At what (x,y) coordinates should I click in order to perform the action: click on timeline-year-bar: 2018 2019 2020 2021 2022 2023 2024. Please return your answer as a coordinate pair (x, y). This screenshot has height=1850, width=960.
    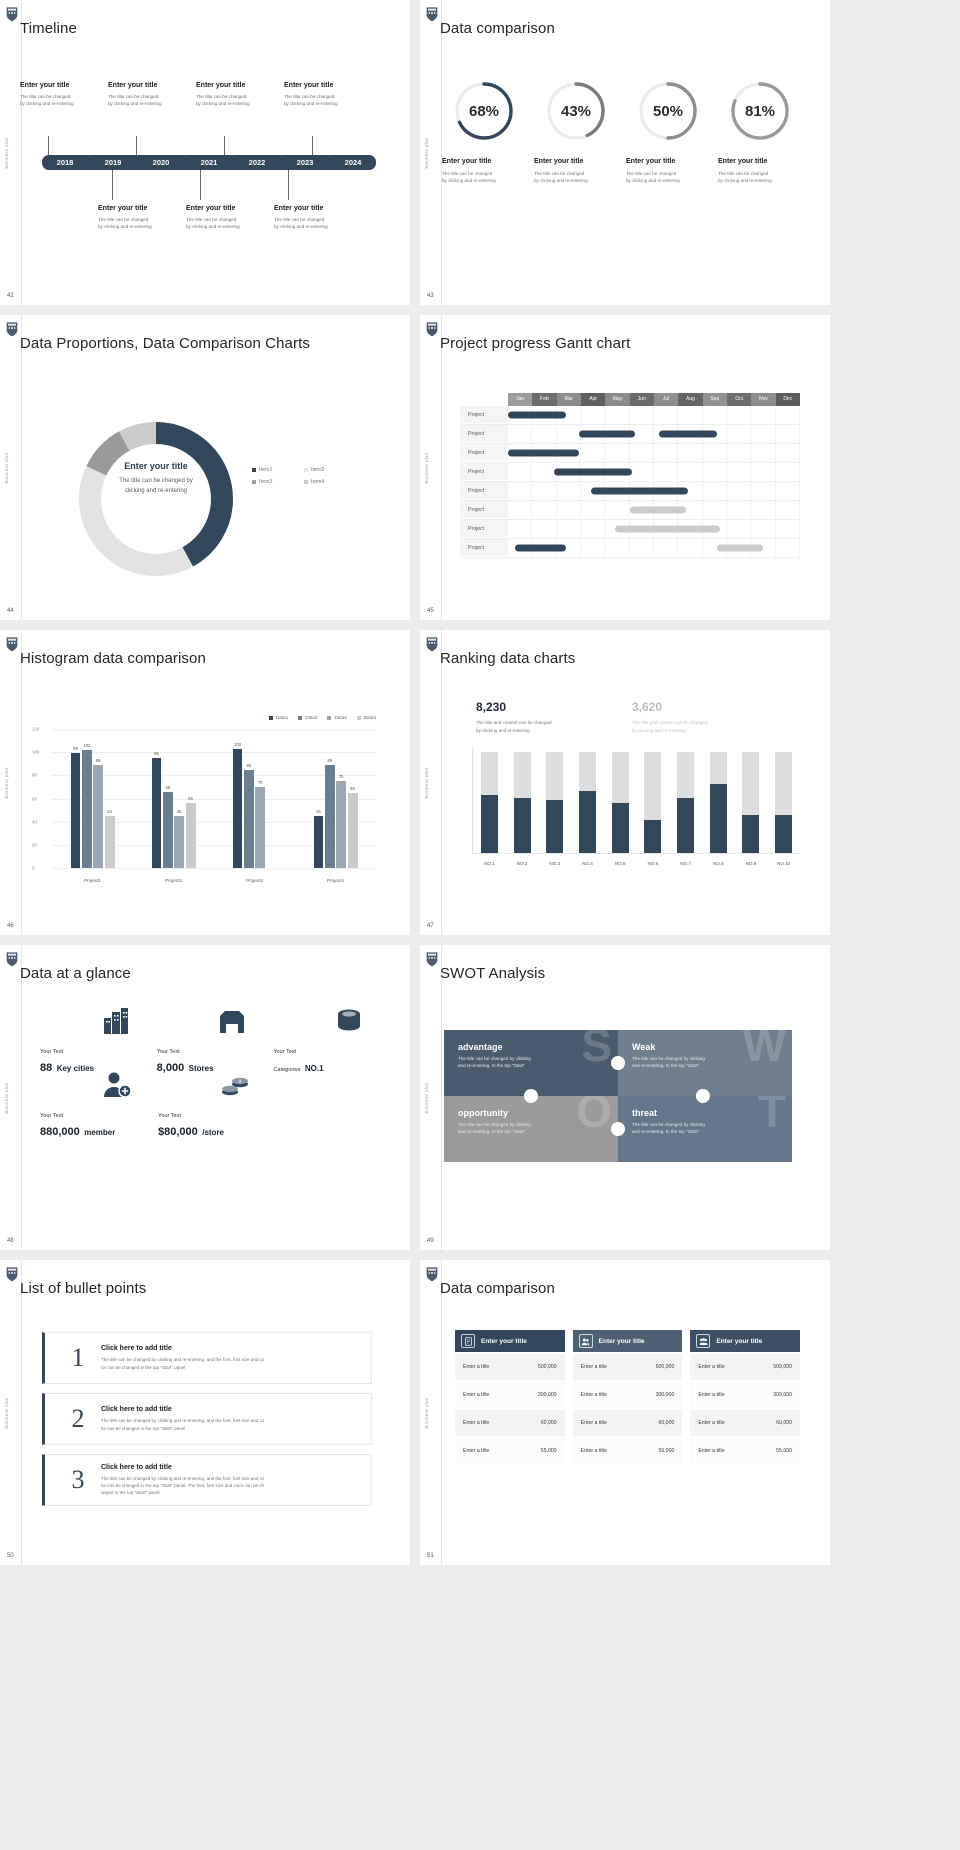
    Looking at the image, I should click on (209, 162).